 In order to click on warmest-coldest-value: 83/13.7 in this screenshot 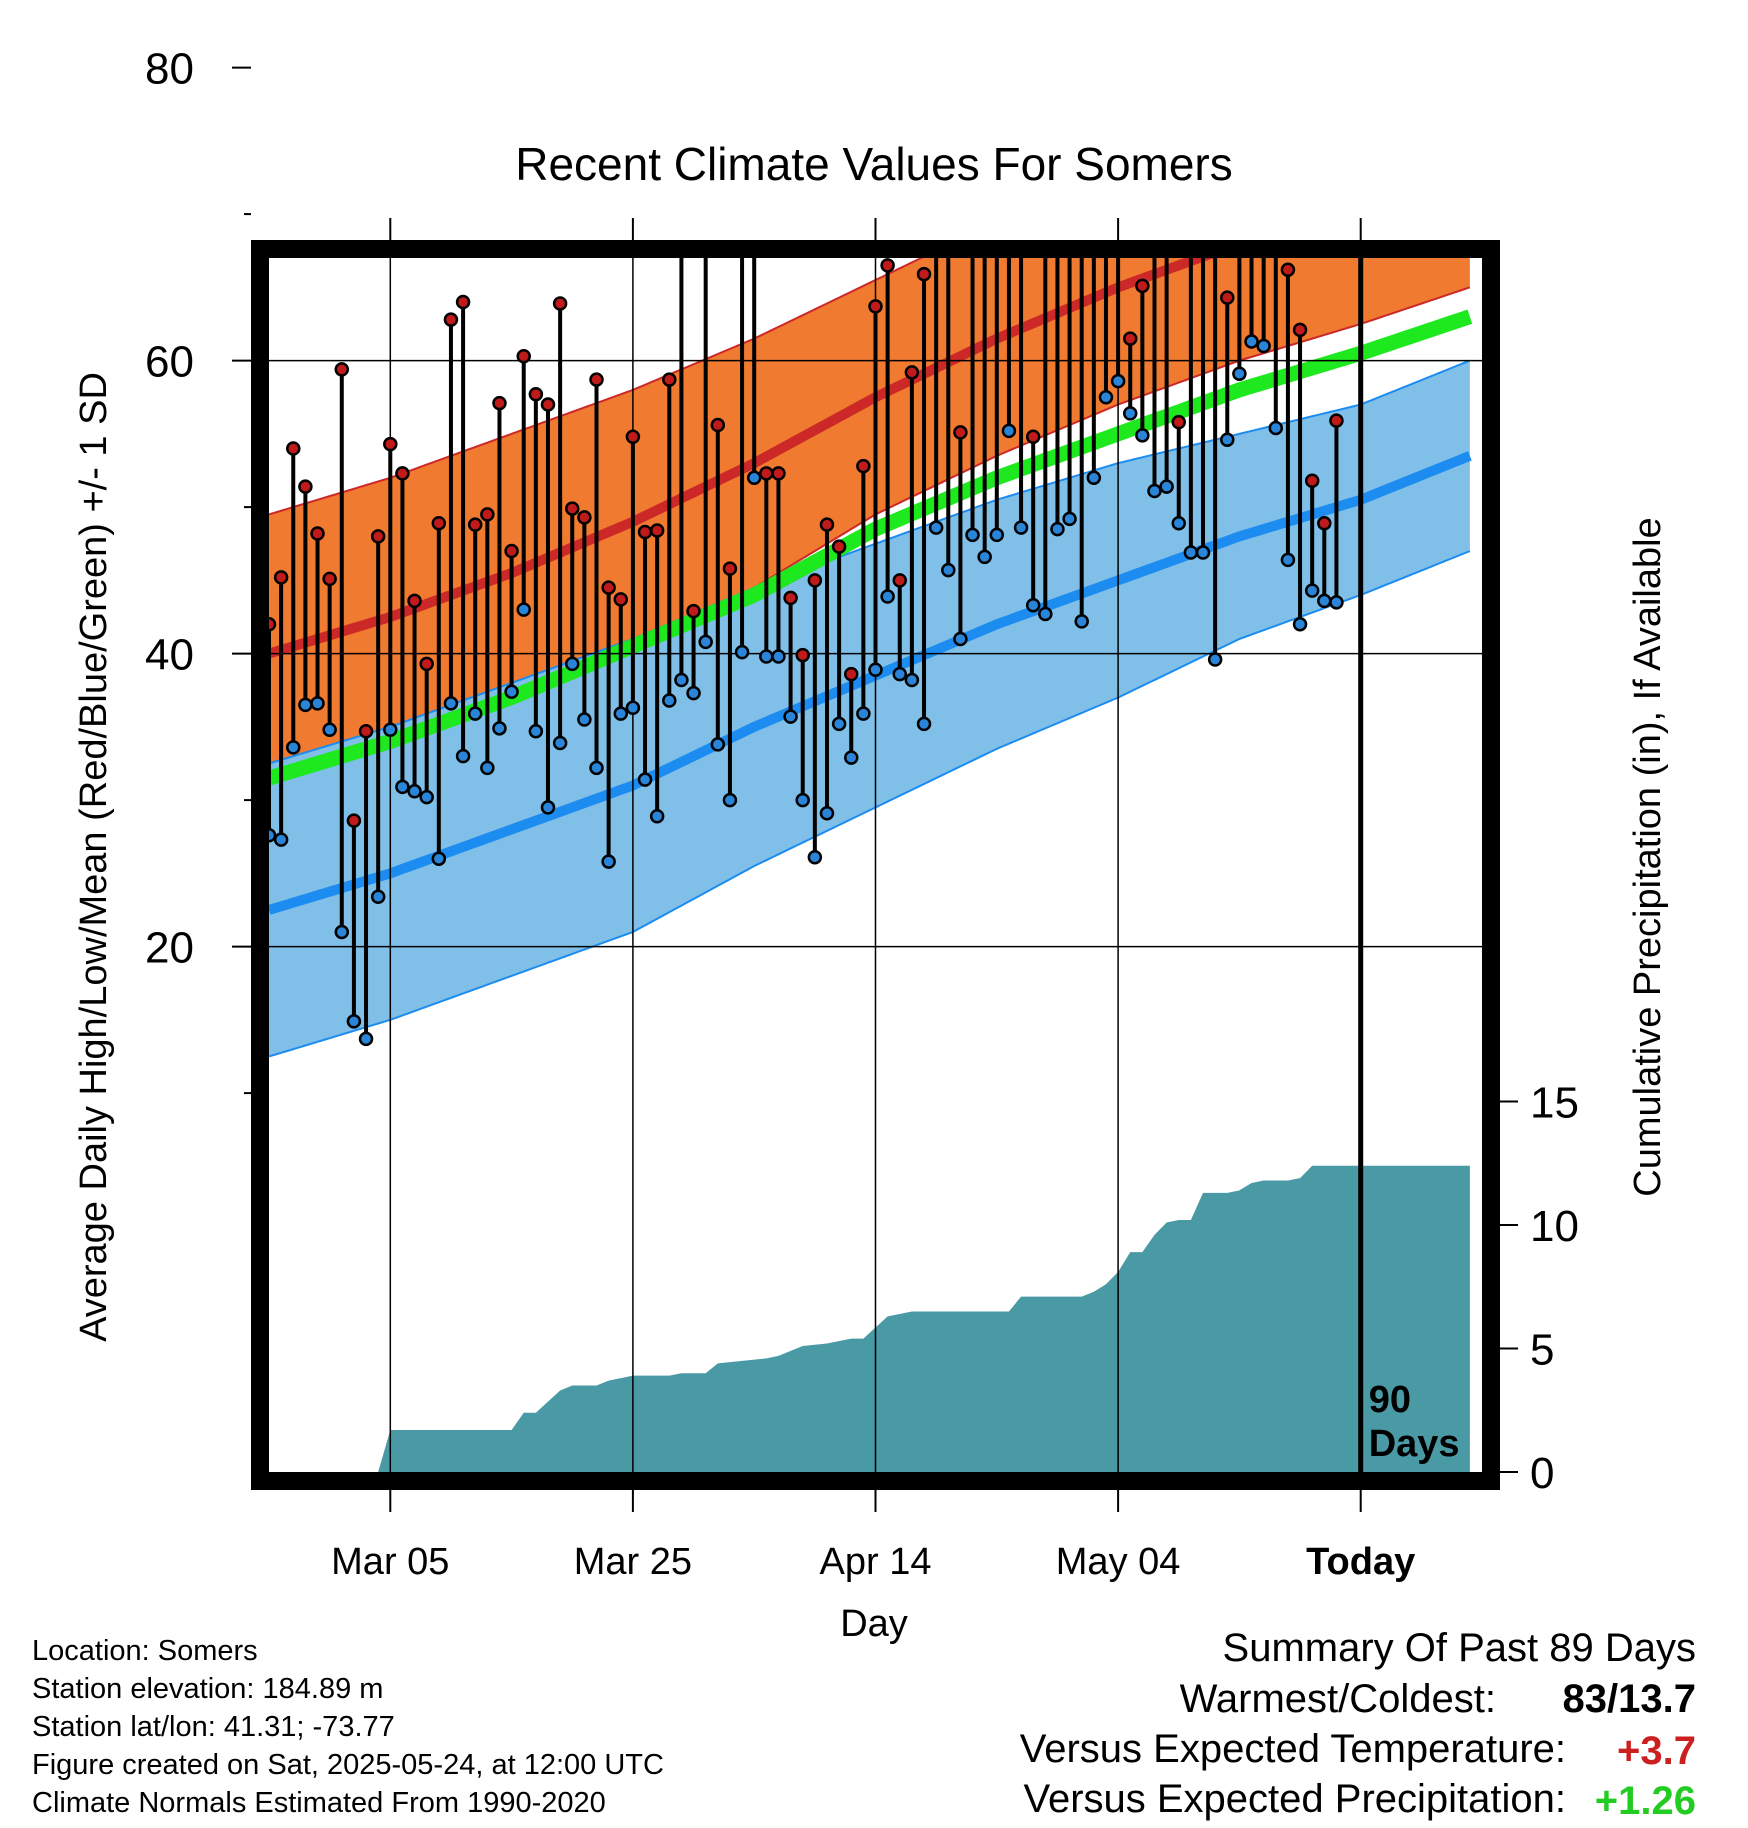, I will do `click(1629, 1699)`.